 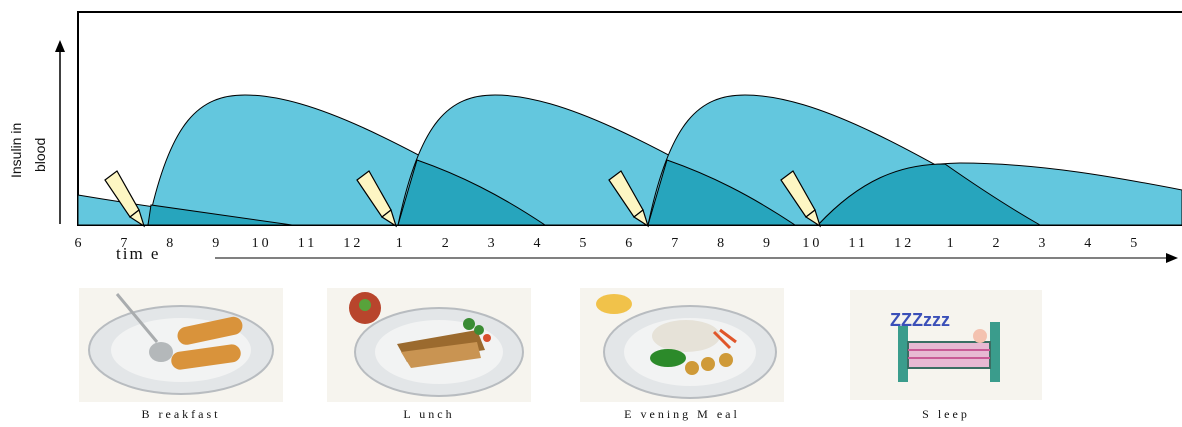 I want to click on evening-meal-plate-icon, so click(x=682, y=345).